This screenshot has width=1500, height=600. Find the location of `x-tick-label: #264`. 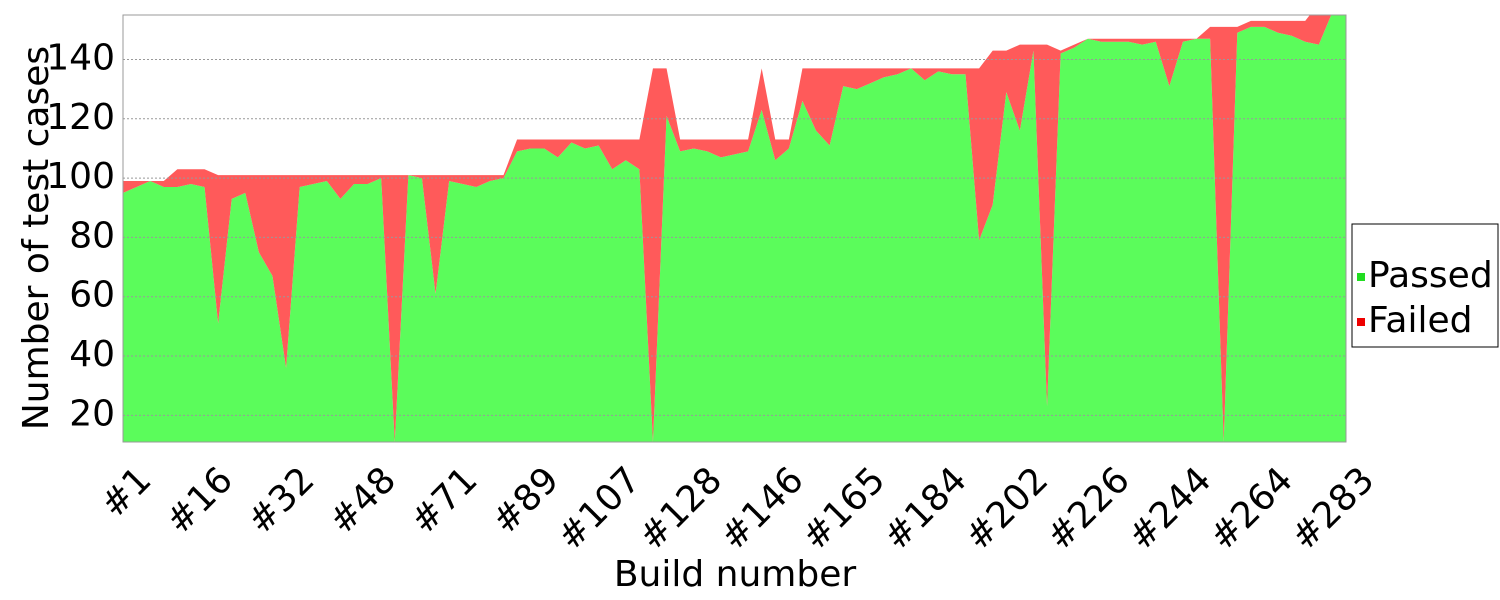

x-tick-label: #264 is located at coordinates (1251, 508).